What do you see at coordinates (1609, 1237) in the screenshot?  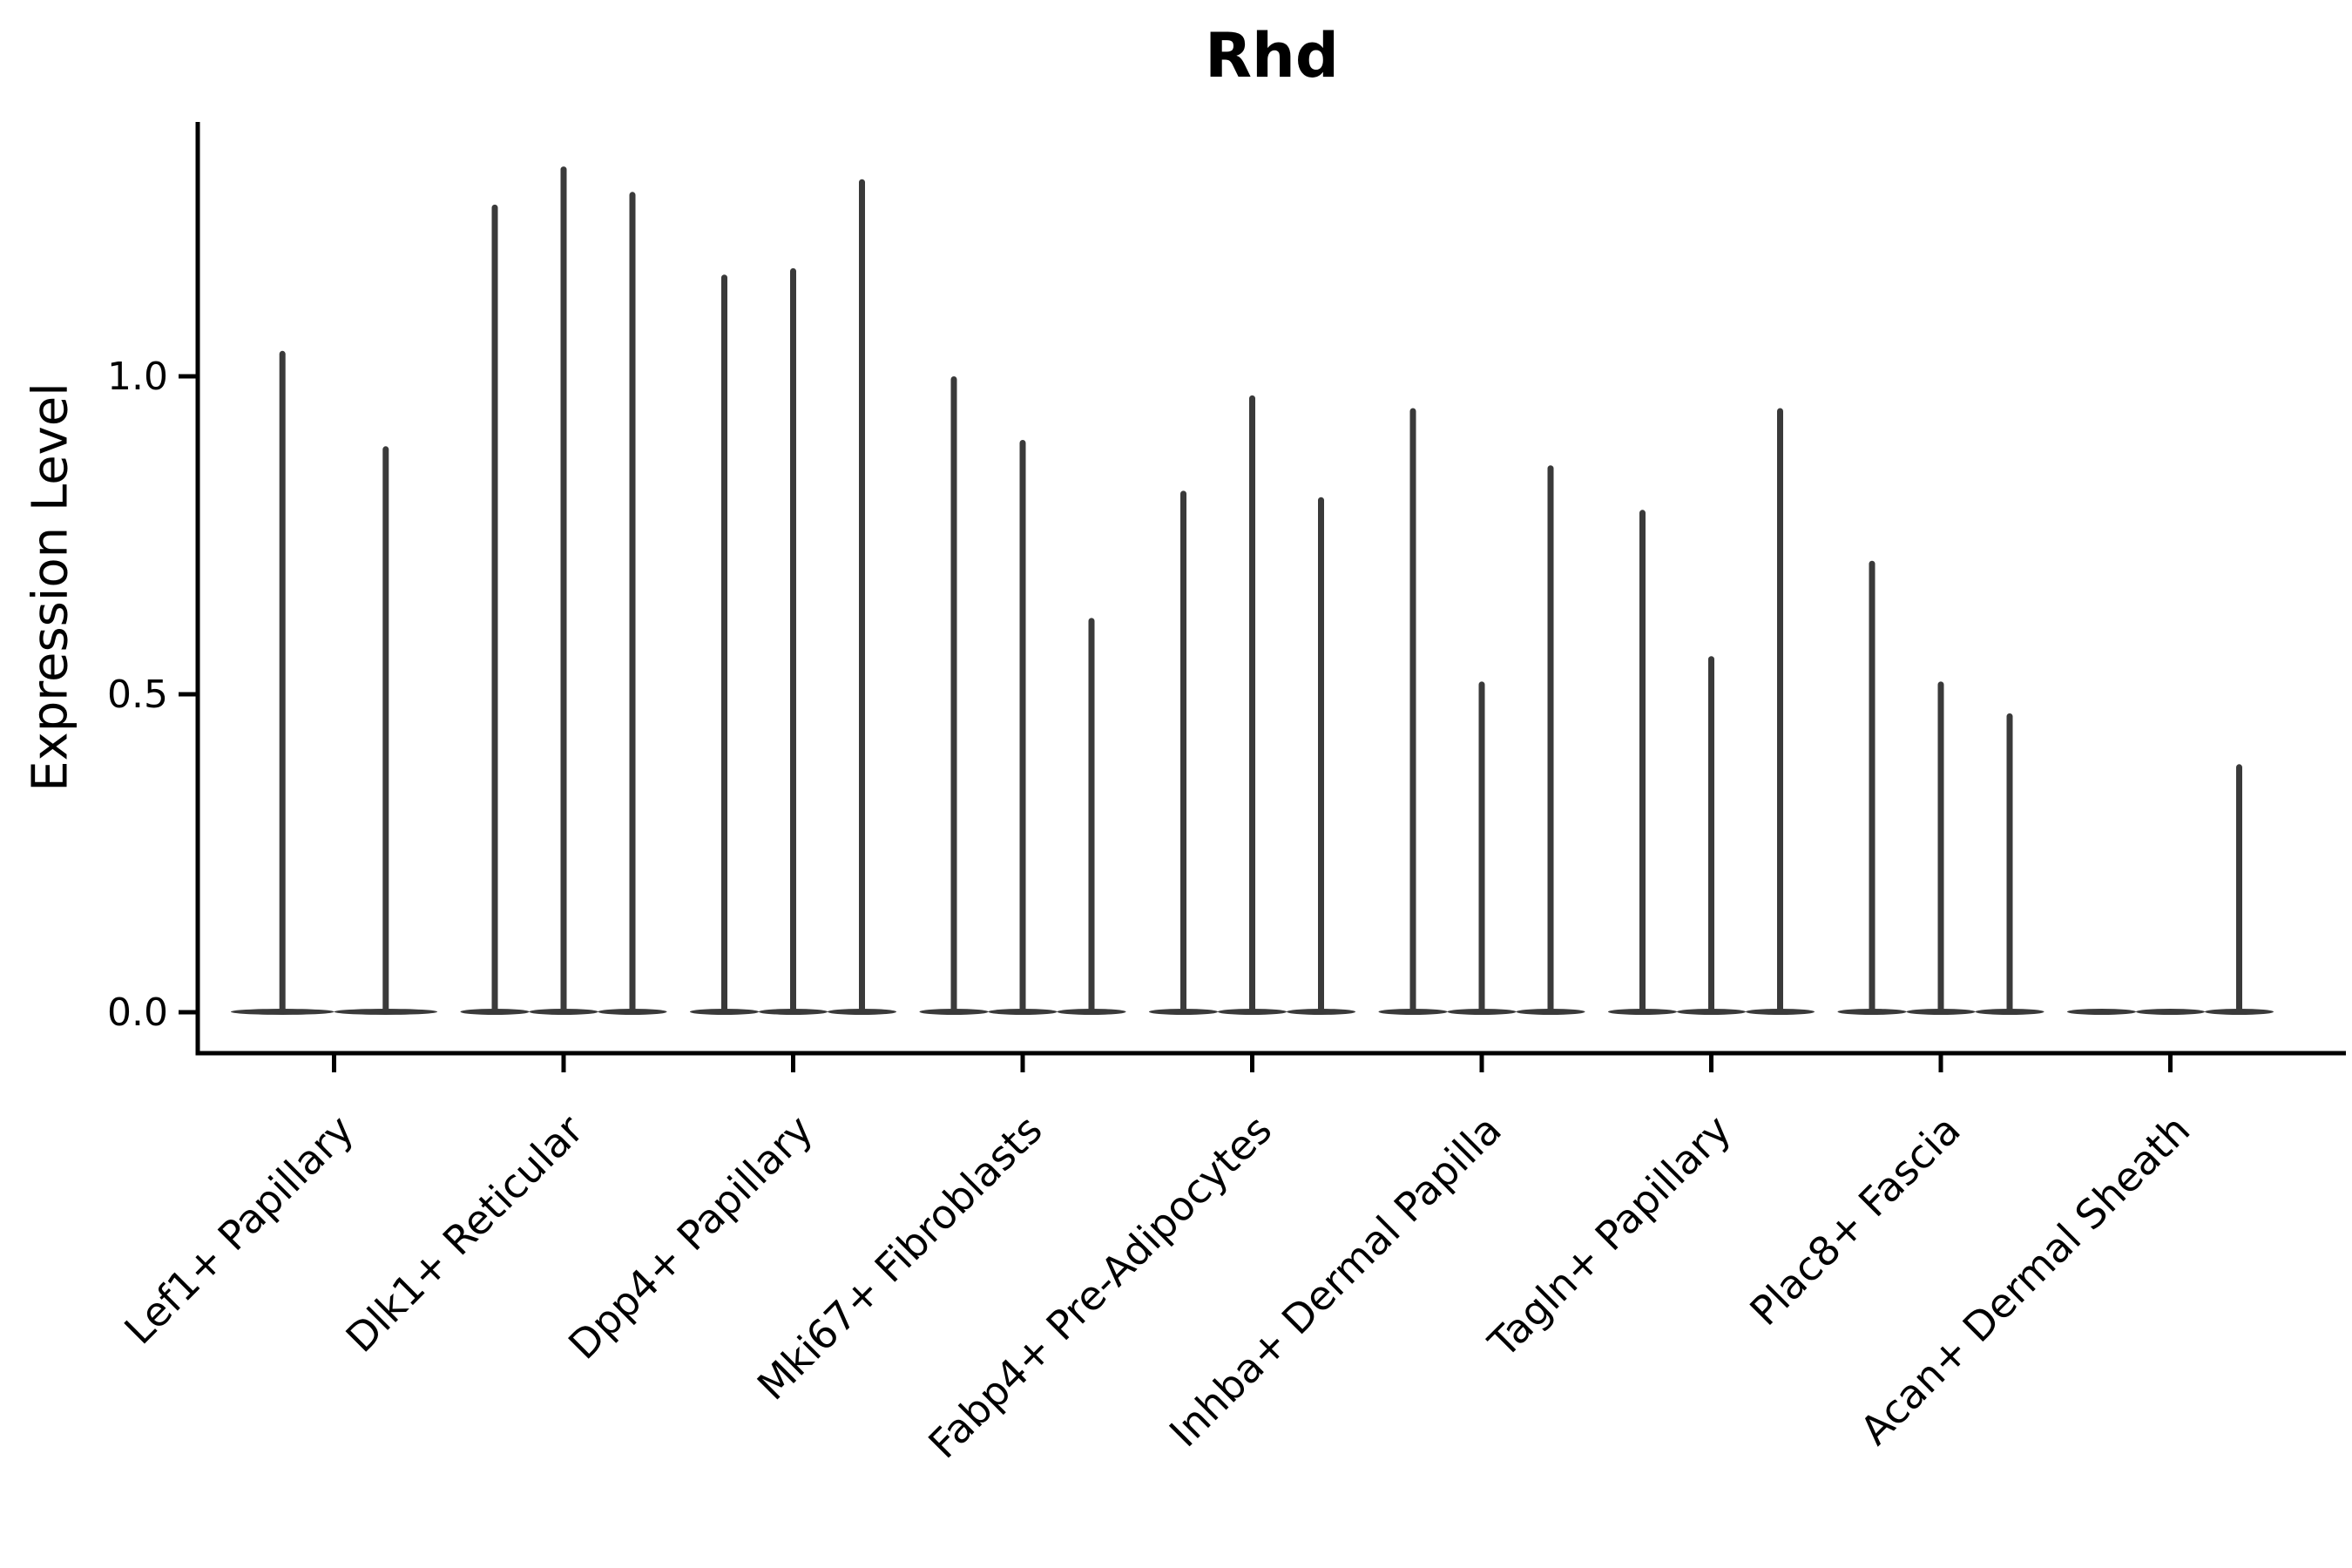 I see `x-tick-label: Tagln+ Papillary` at bounding box center [1609, 1237].